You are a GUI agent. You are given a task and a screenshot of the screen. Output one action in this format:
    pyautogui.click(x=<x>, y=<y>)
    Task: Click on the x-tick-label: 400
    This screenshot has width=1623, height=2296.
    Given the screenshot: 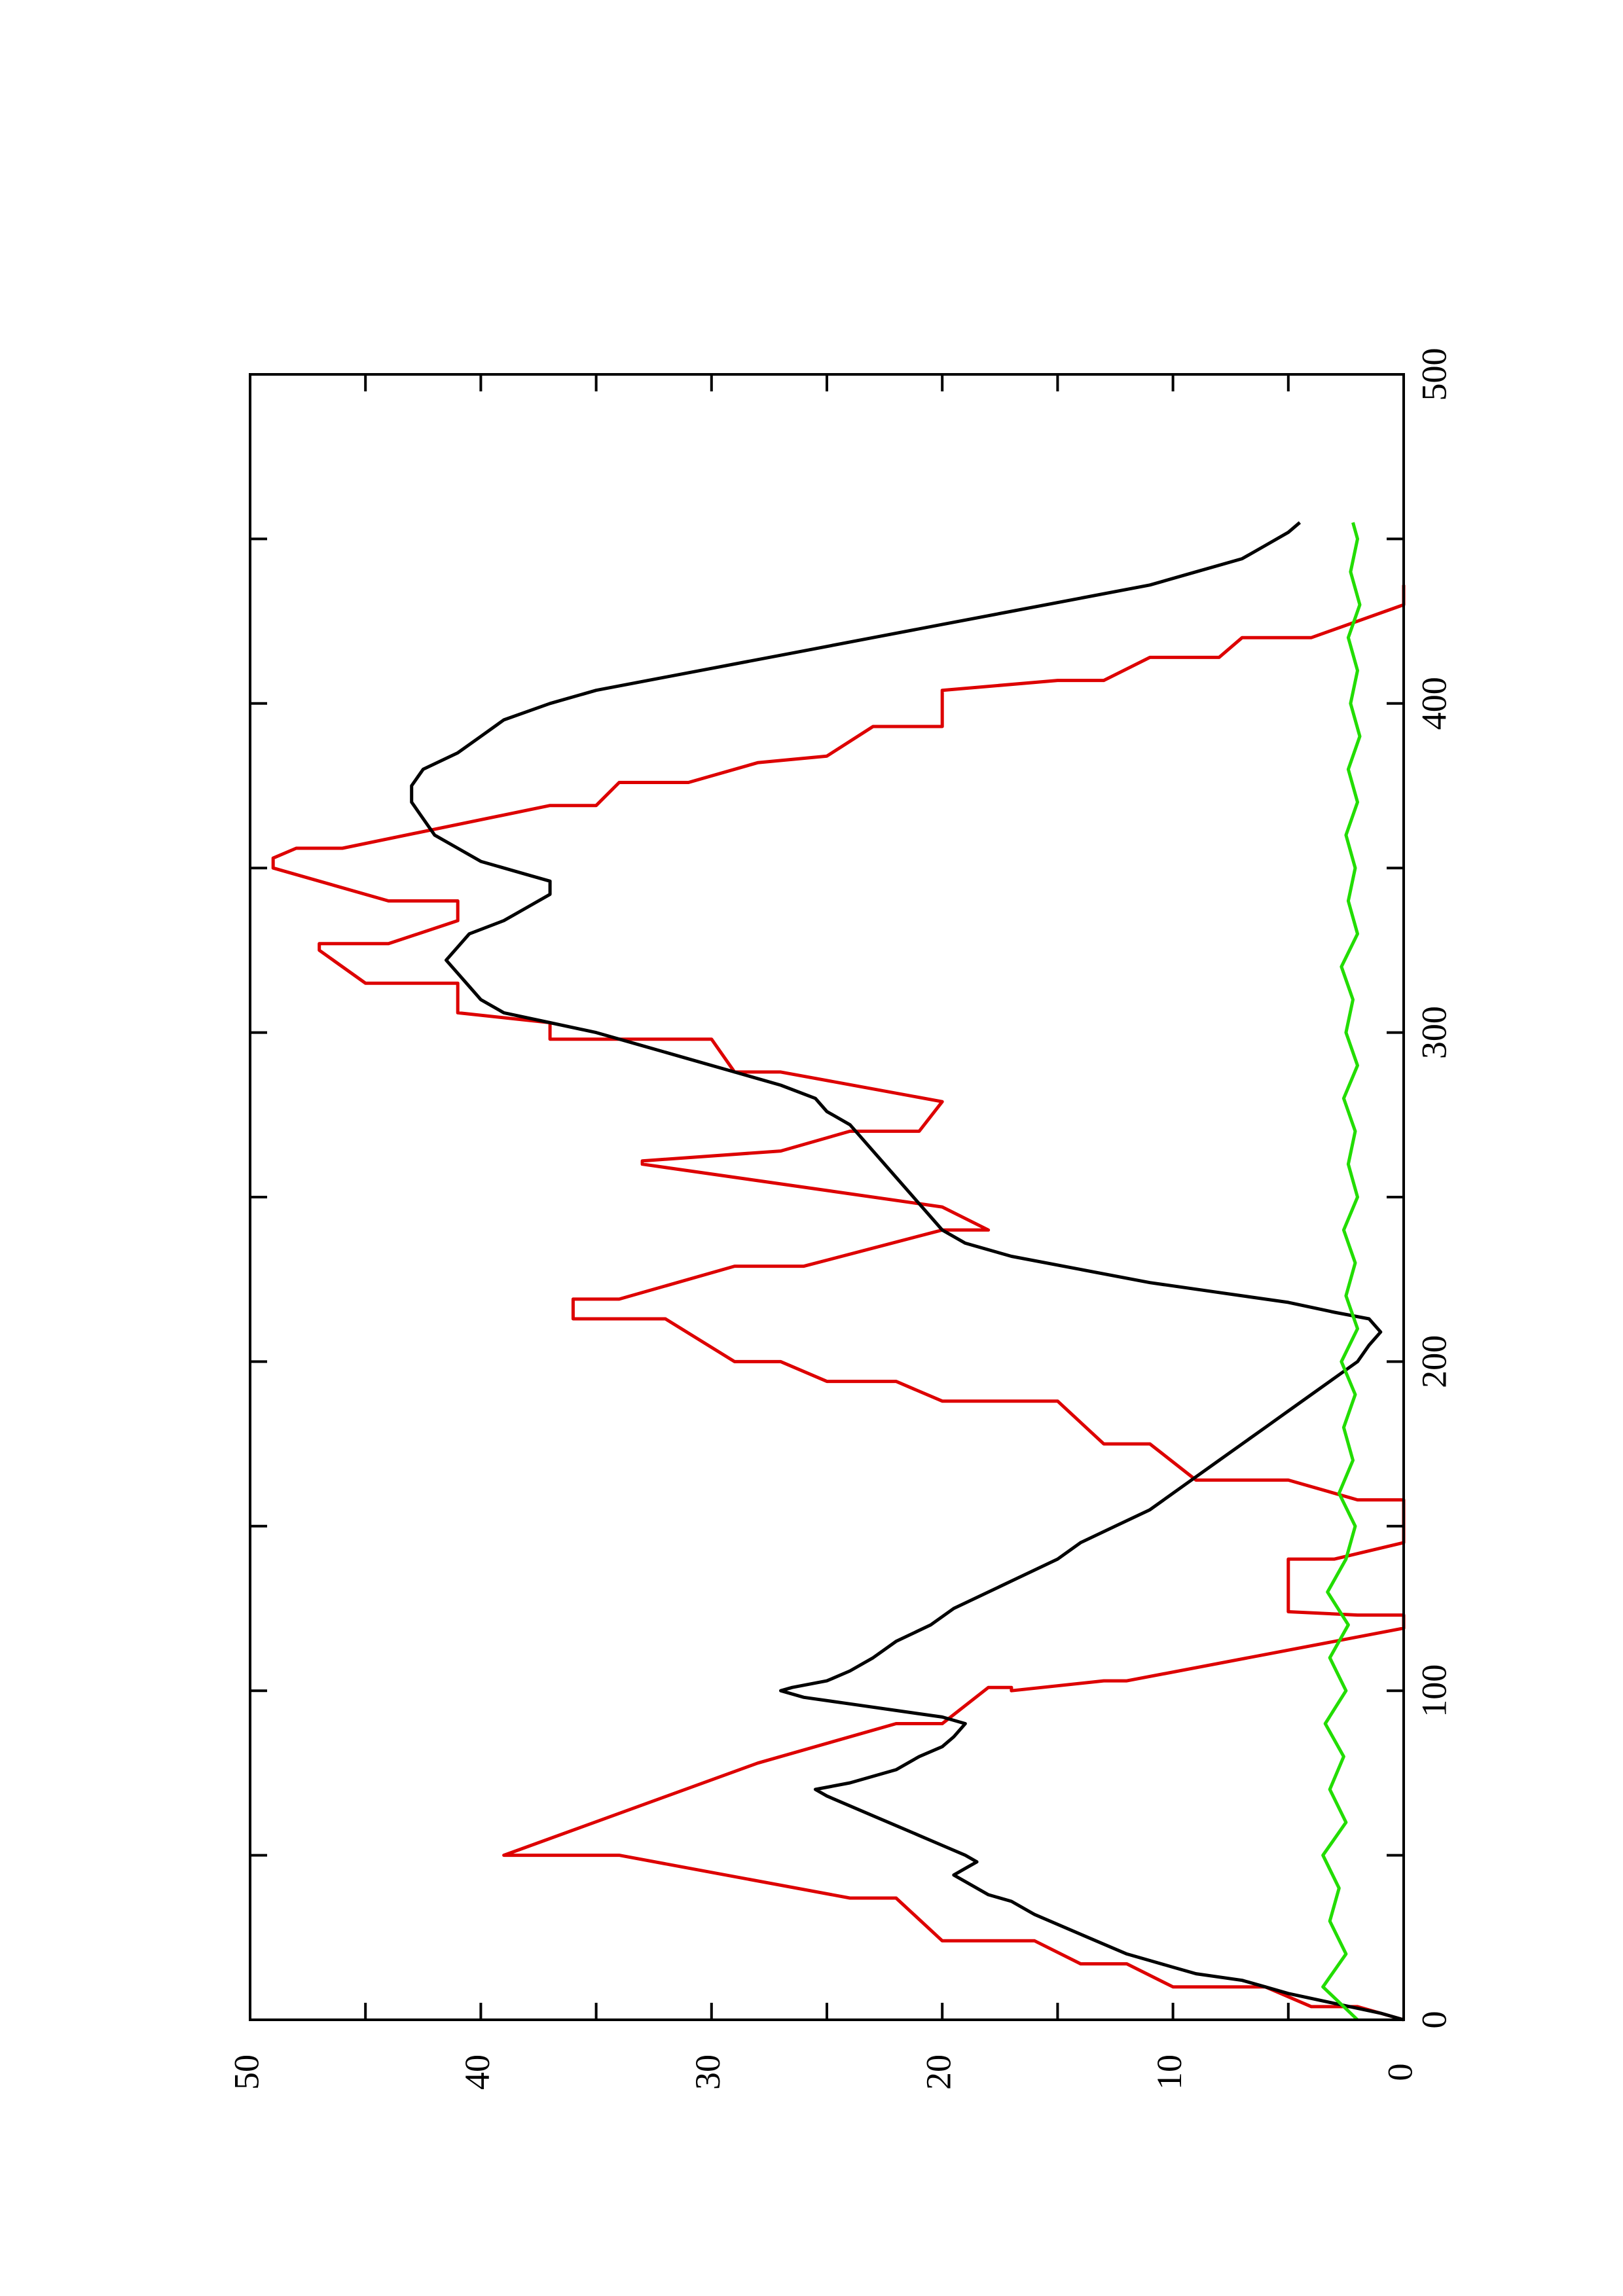 What is the action you would take?
    pyautogui.click(x=1433, y=703)
    